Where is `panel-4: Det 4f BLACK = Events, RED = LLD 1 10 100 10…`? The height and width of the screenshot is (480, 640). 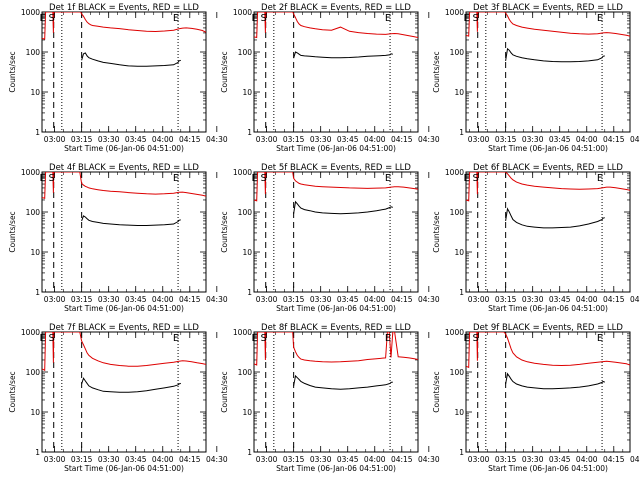 panel-4: Det 4f BLACK = Events, RED = LLD 1 10 100 10… is located at coordinates (118, 238).